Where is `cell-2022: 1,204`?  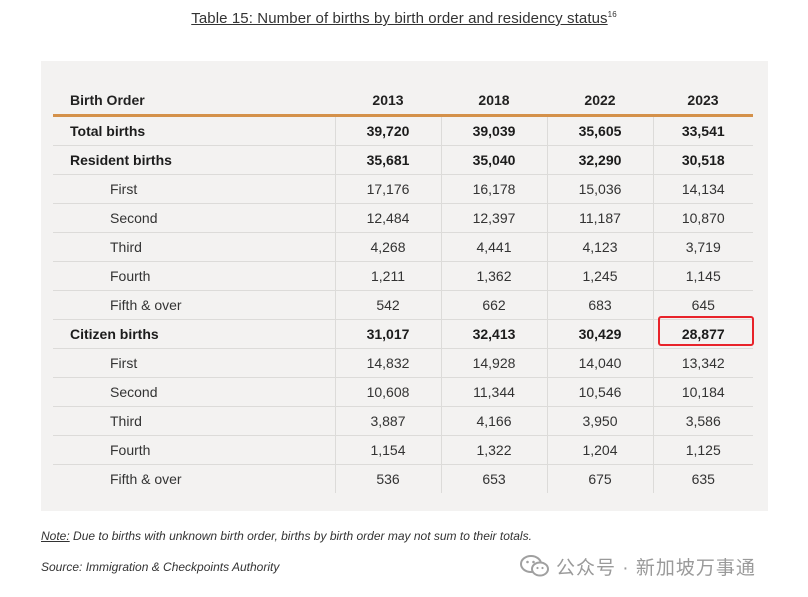 cell-2022: 1,204 is located at coordinates (599, 450).